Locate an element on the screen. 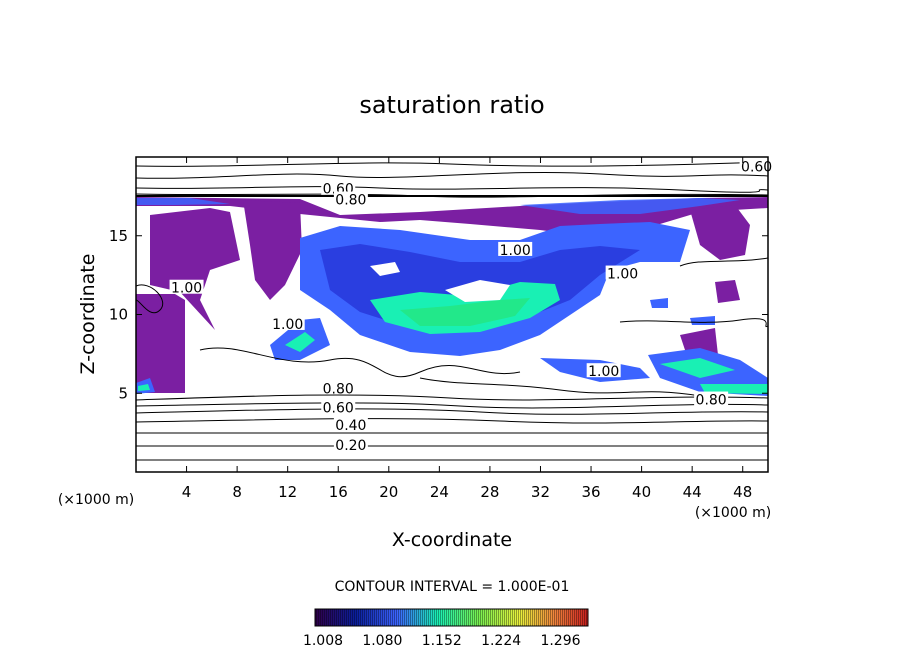 This screenshot has height=654, width=904. x-tick-label: 20 is located at coordinates (388, 492).